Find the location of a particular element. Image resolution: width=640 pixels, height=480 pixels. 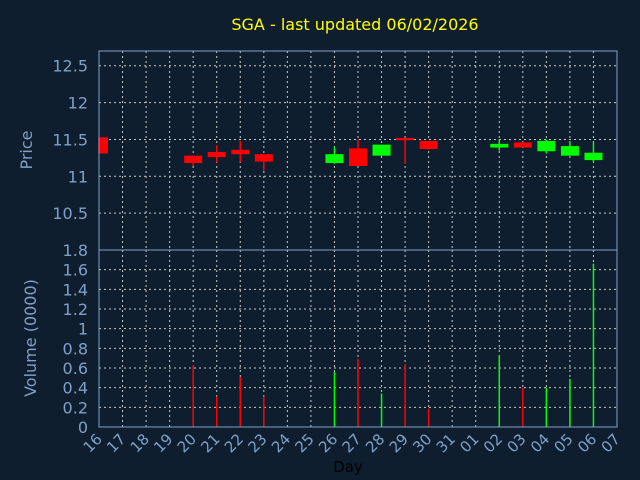

x-tick-label: 29 is located at coordinates (399, 443).